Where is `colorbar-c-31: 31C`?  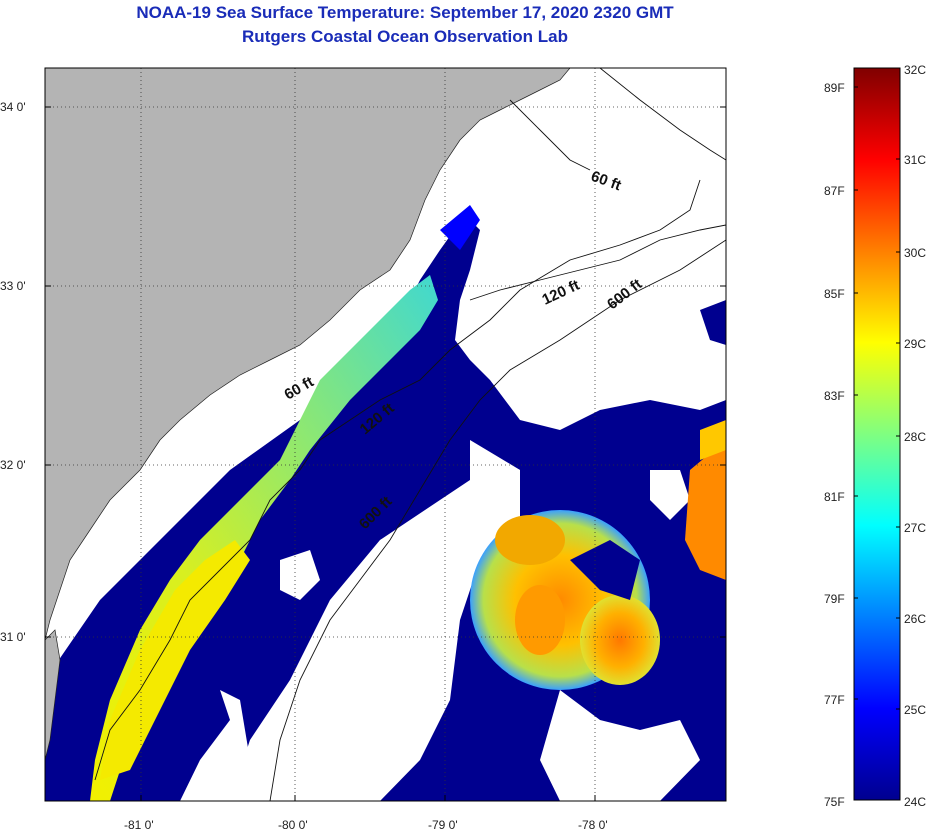 colorbar-c-31: 31C is located at coordinates (915, 160).